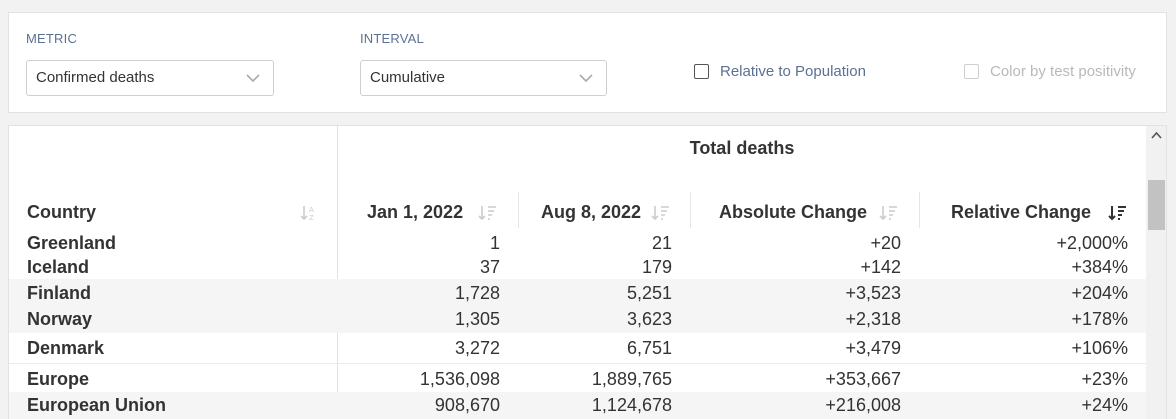 The height and width of the screenshot is (419, 1176). I want to click on table-group-title: Total deaths, so click(742, 148).